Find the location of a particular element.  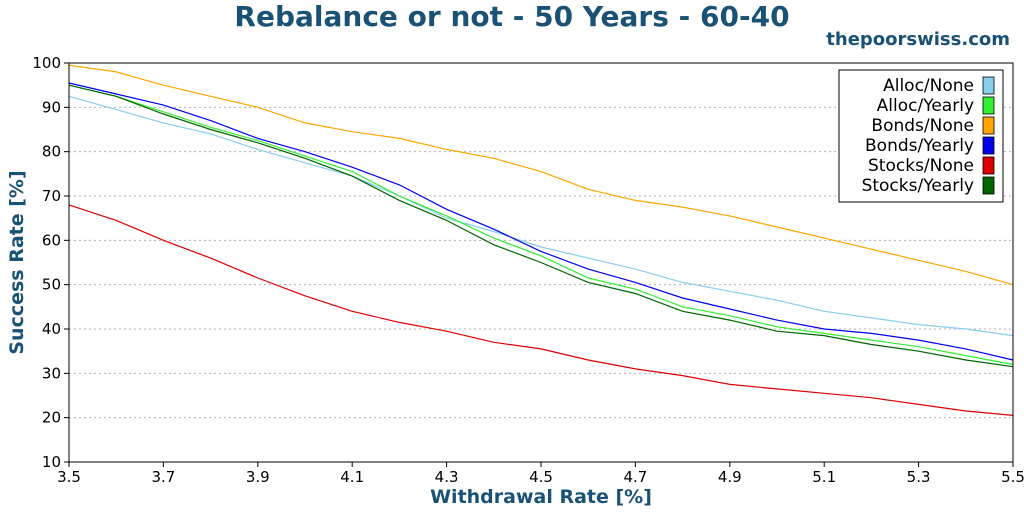

y-axis: 10 20 30 40 50 60 70 80 90 100 is located at coordinates (50, 262).